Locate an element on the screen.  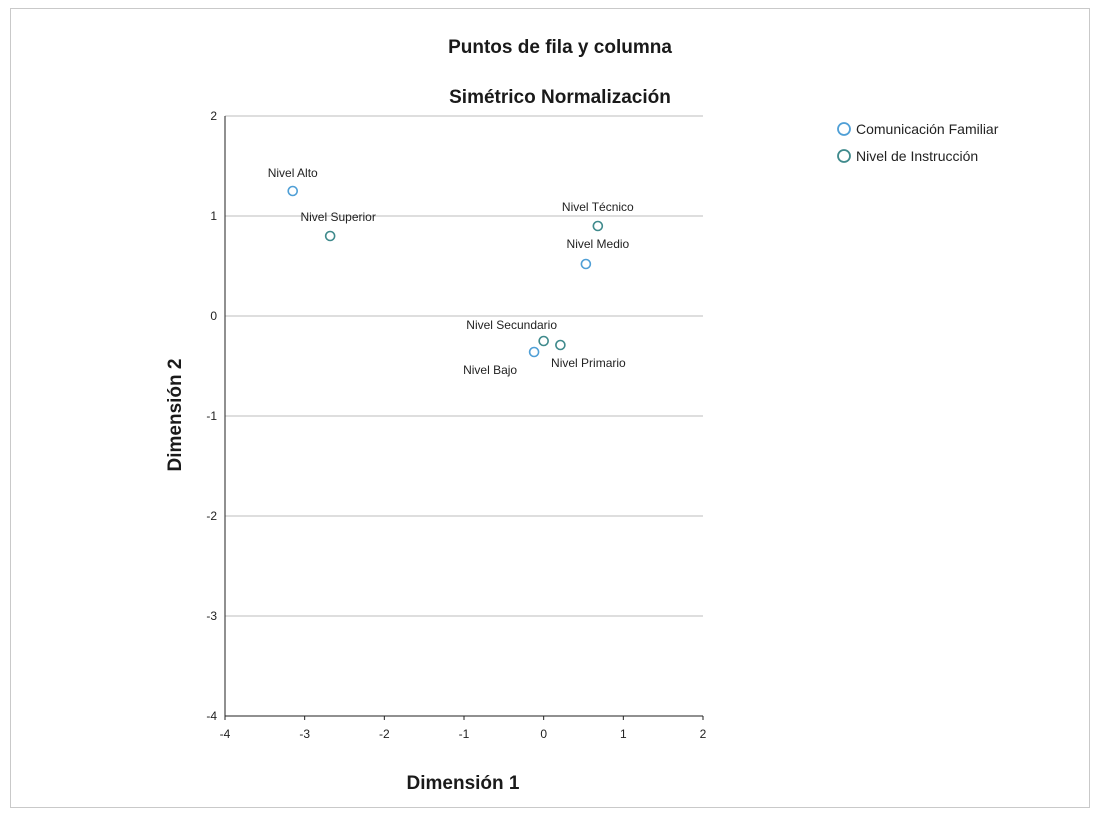
y-tick-label: -1 is located at coordinates (211, 416).